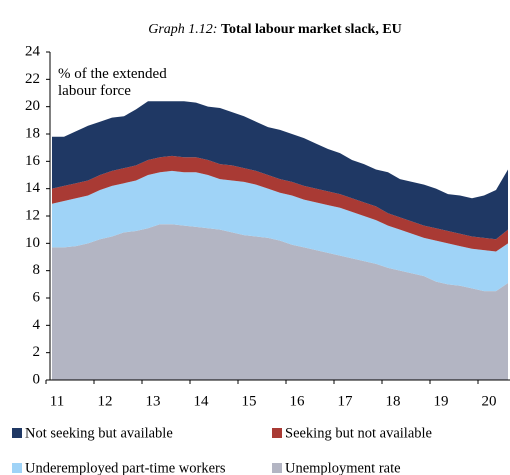 The width and height of the screenshot is (510, 475). I want to click on y-tick-label: 2, so click(37, 352).